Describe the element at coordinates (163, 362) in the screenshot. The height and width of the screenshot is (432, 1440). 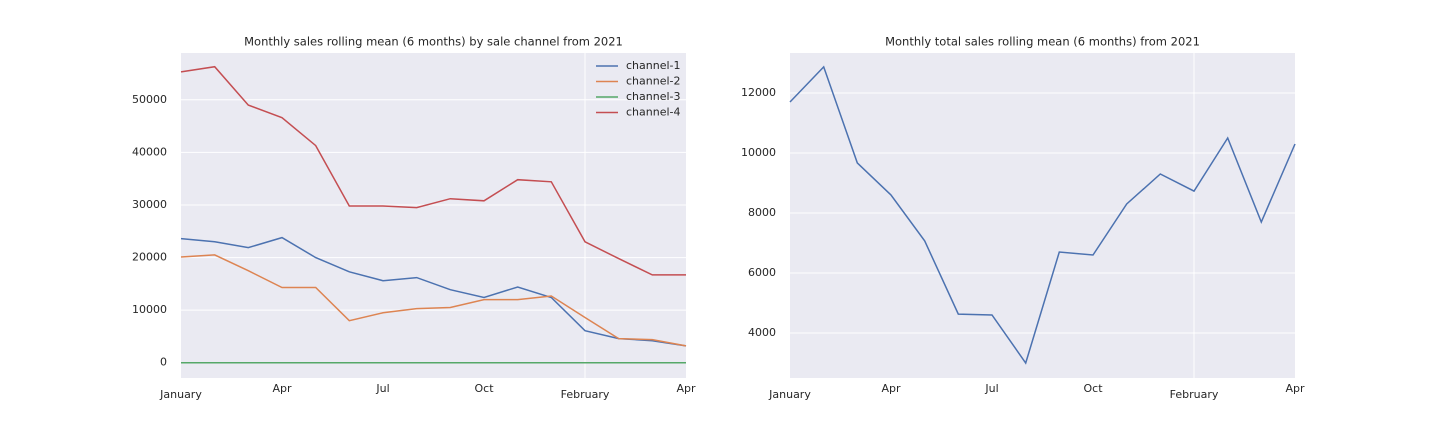
I see `y-tick-label: 0` at that location.